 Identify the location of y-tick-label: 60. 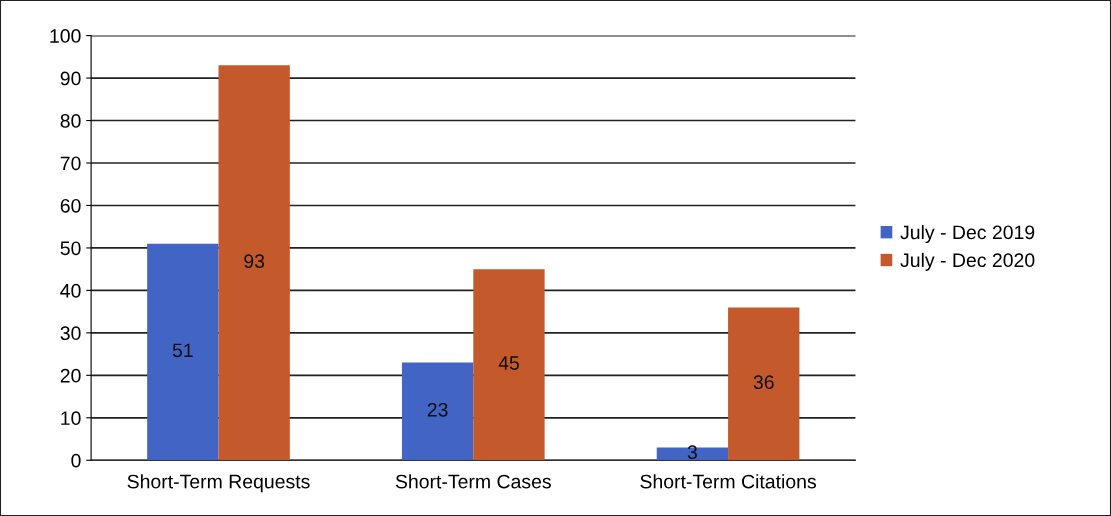
(70, 205).